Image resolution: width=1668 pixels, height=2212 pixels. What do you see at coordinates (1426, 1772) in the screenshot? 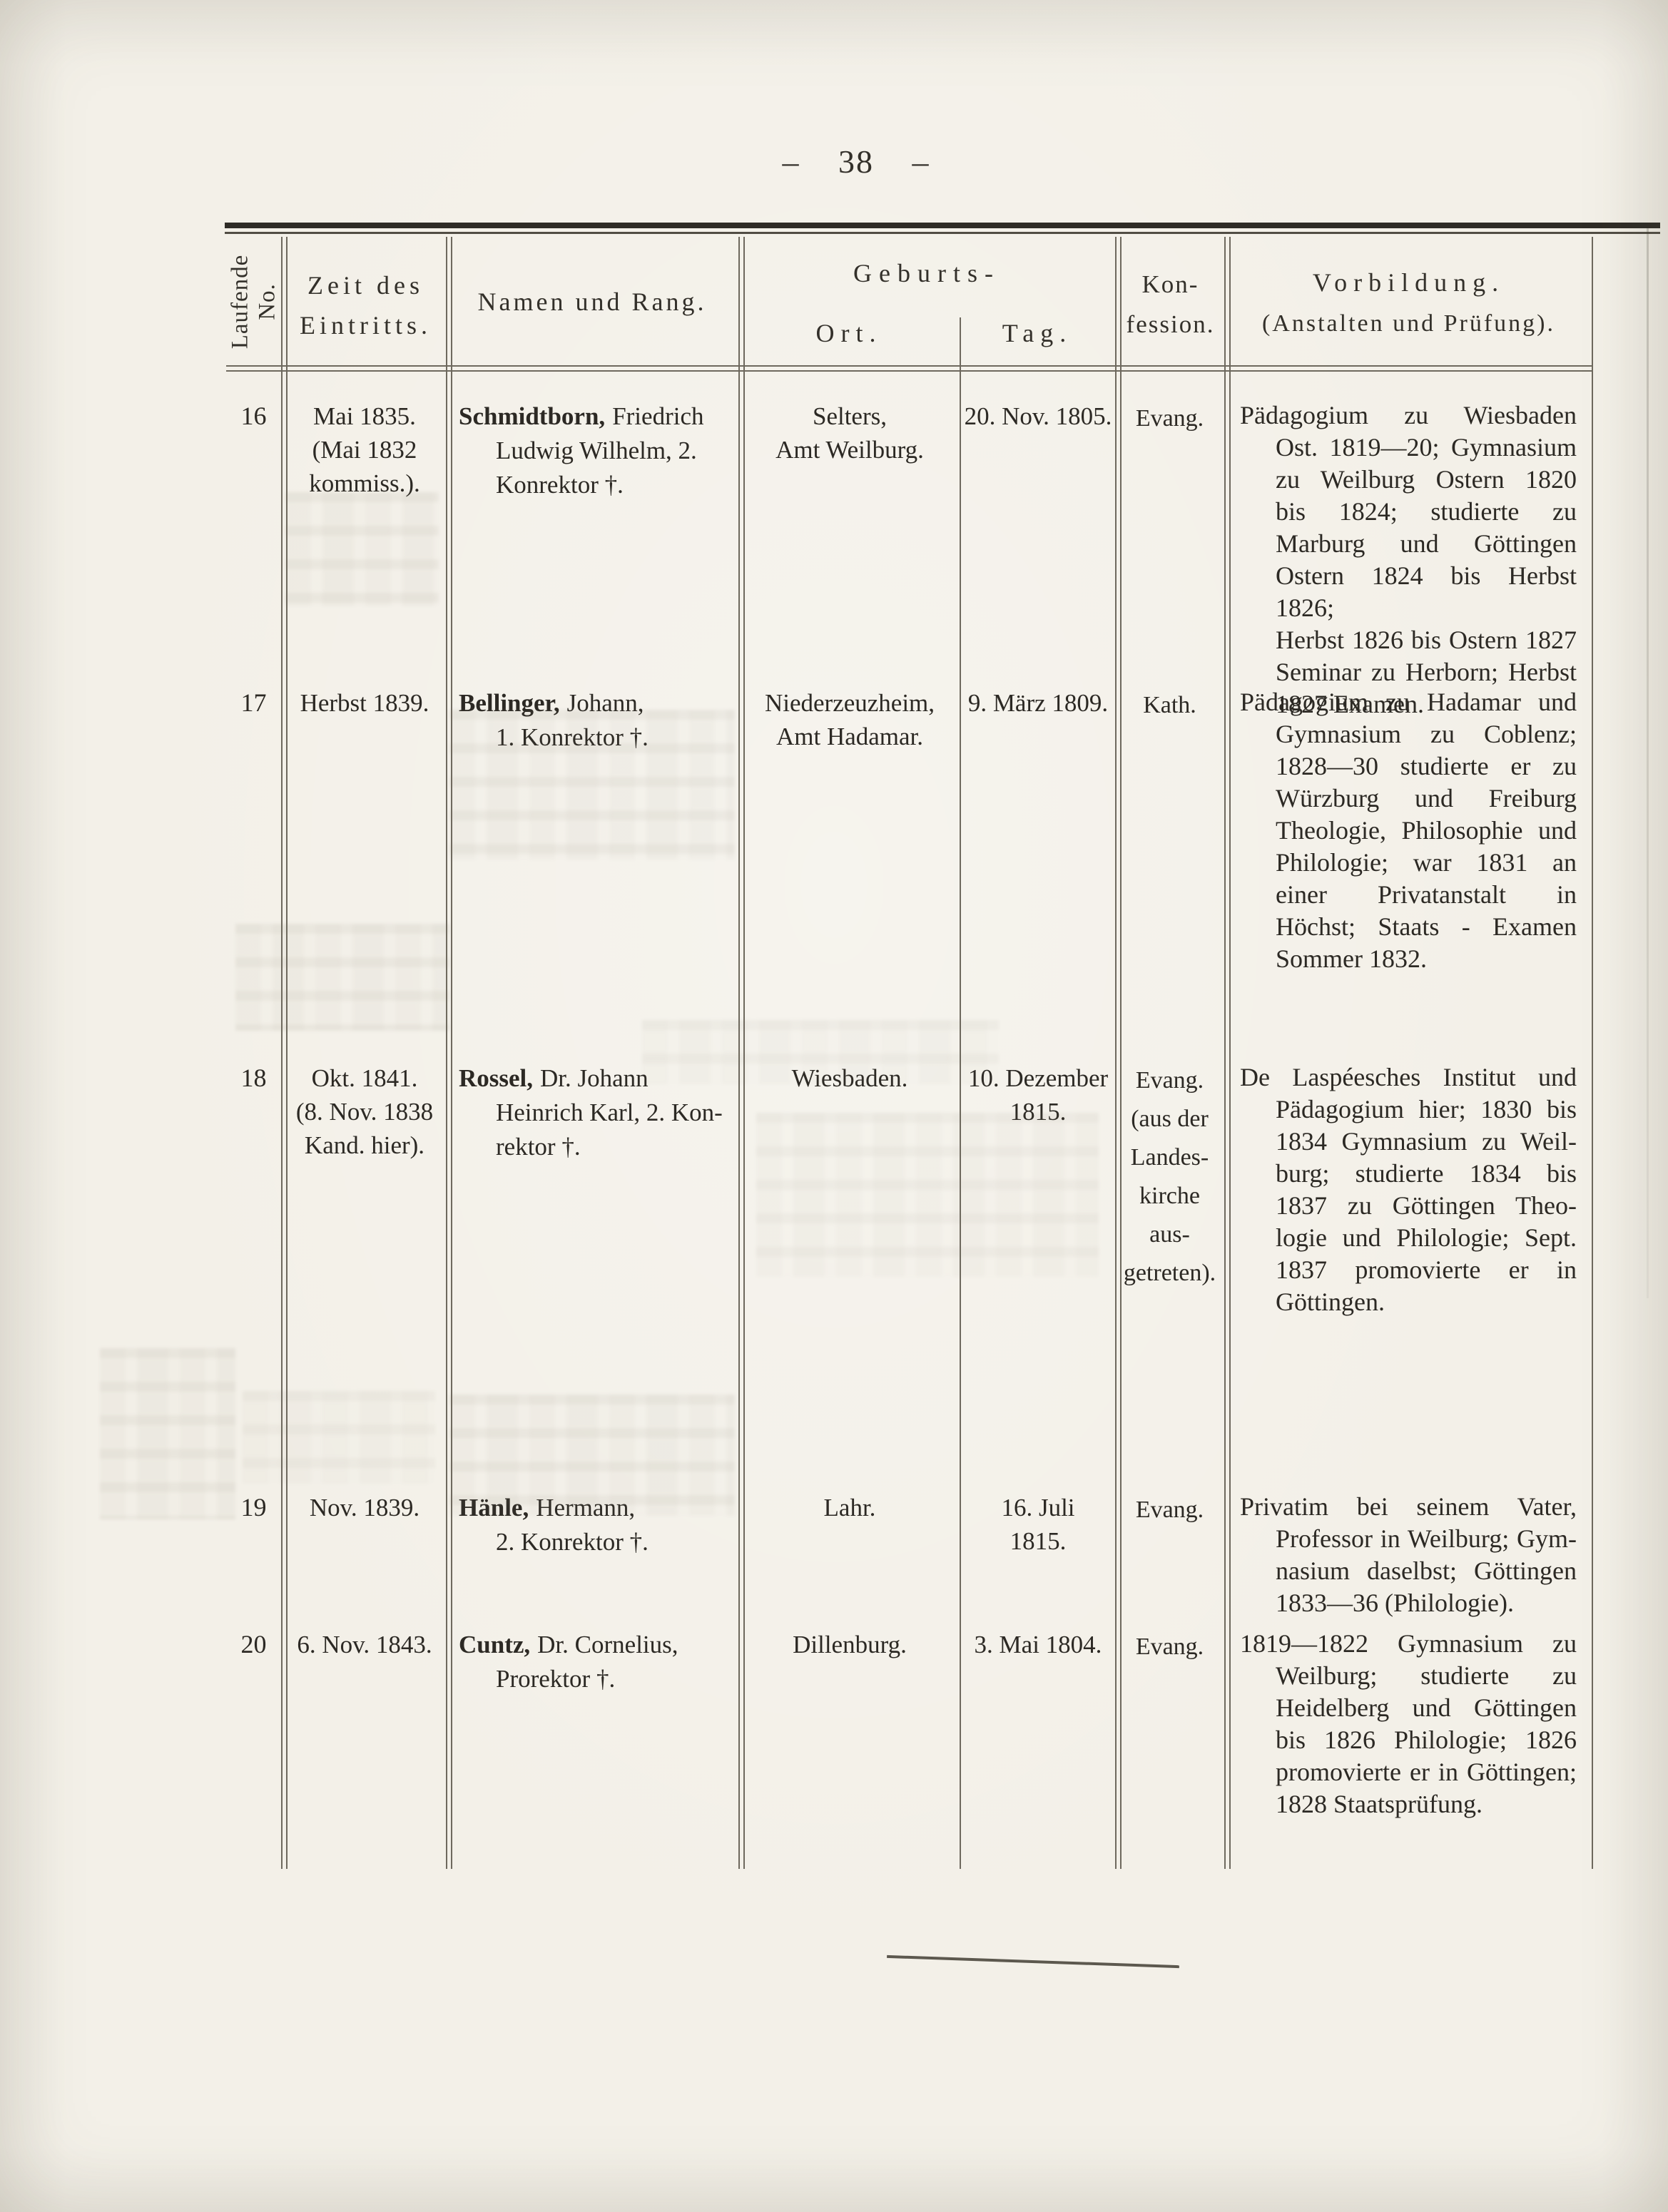
I see `text-line: promovierte er in Göttingen;` at bounding box center [1426, 1772].